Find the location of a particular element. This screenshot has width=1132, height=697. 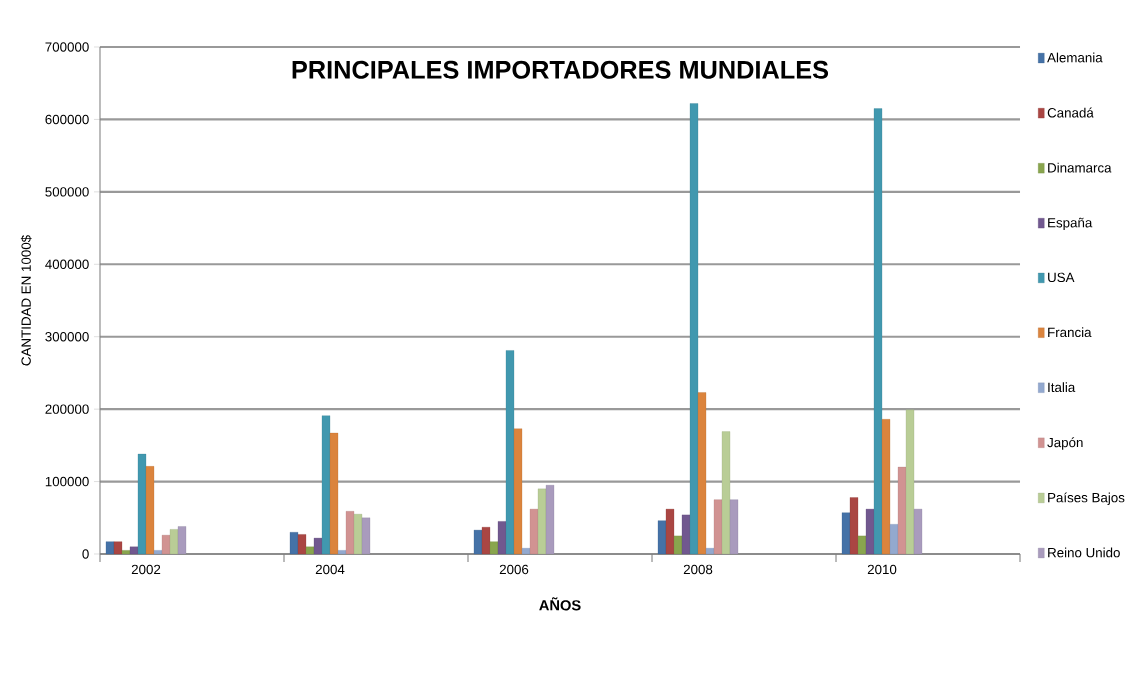

y-tick-label: 100000 is located at coordinates (67, 481).